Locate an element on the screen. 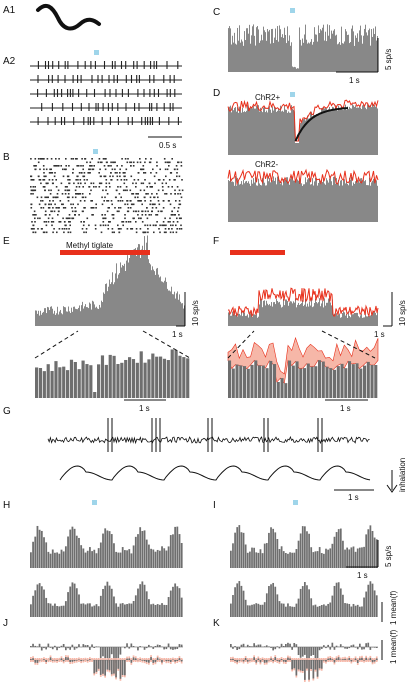 The width and height of the screenshot is (410, 683). label-chr2-positive: ChR2+ is located at coordinates (267, 97).